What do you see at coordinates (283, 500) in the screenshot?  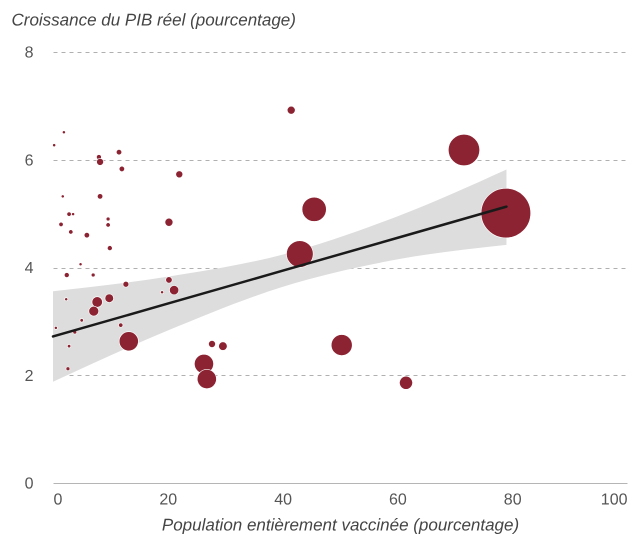 I see `x-tick-label: 40` at bounding box center [283, 500].